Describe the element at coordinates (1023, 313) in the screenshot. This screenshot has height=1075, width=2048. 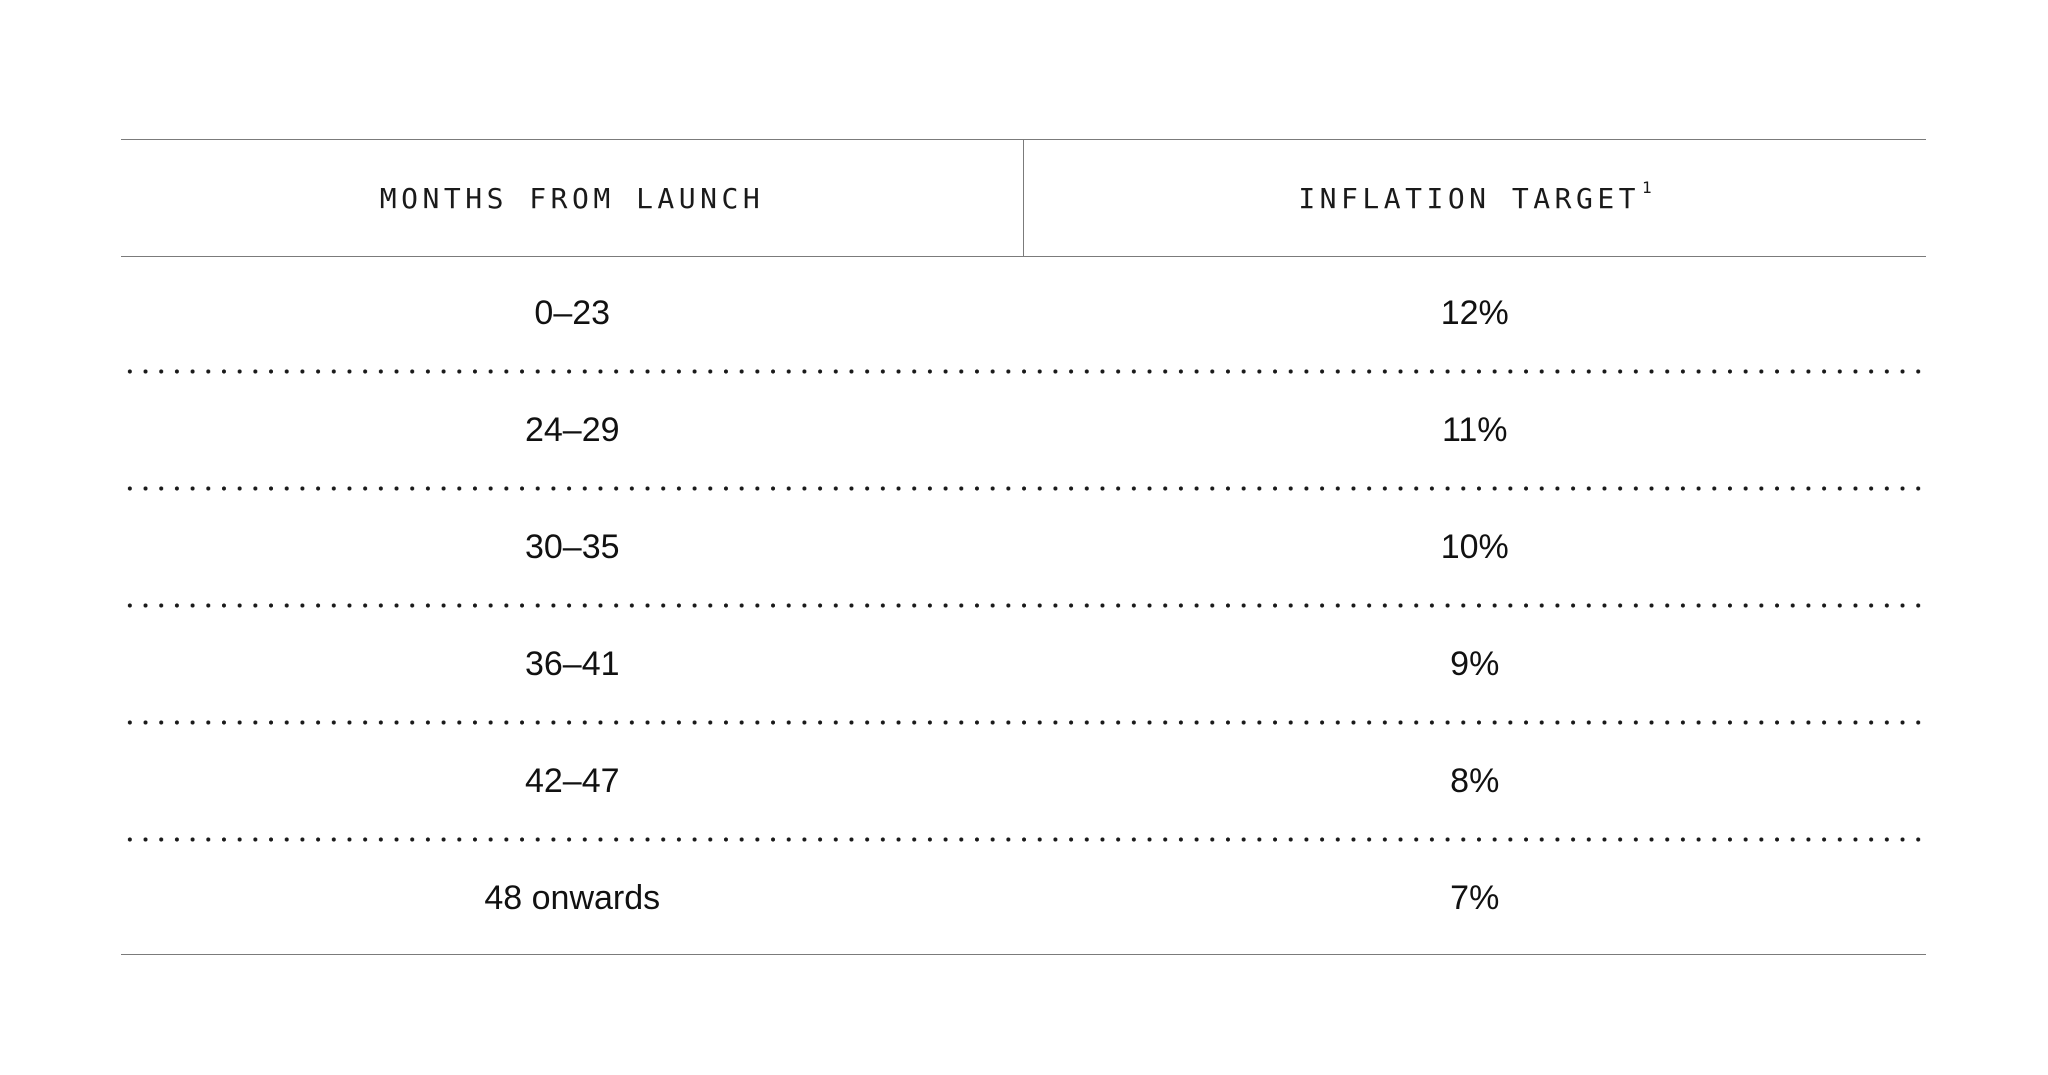
I see `table-row: 0–23 12%` at that location.